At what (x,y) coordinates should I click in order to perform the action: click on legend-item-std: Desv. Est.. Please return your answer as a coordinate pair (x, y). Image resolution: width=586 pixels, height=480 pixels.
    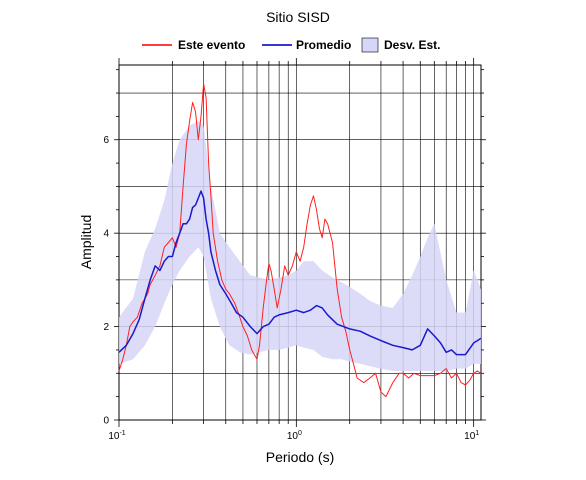
    Looking at the image, I should click on (400, 45).